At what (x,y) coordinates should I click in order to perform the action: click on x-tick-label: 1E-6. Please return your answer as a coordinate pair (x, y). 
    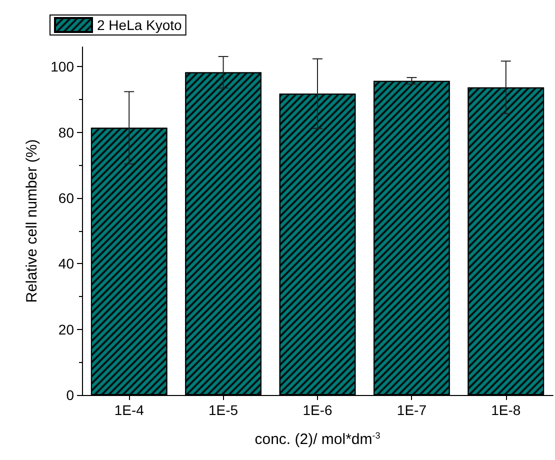
    Looking at the image, I should click on (317, 410).